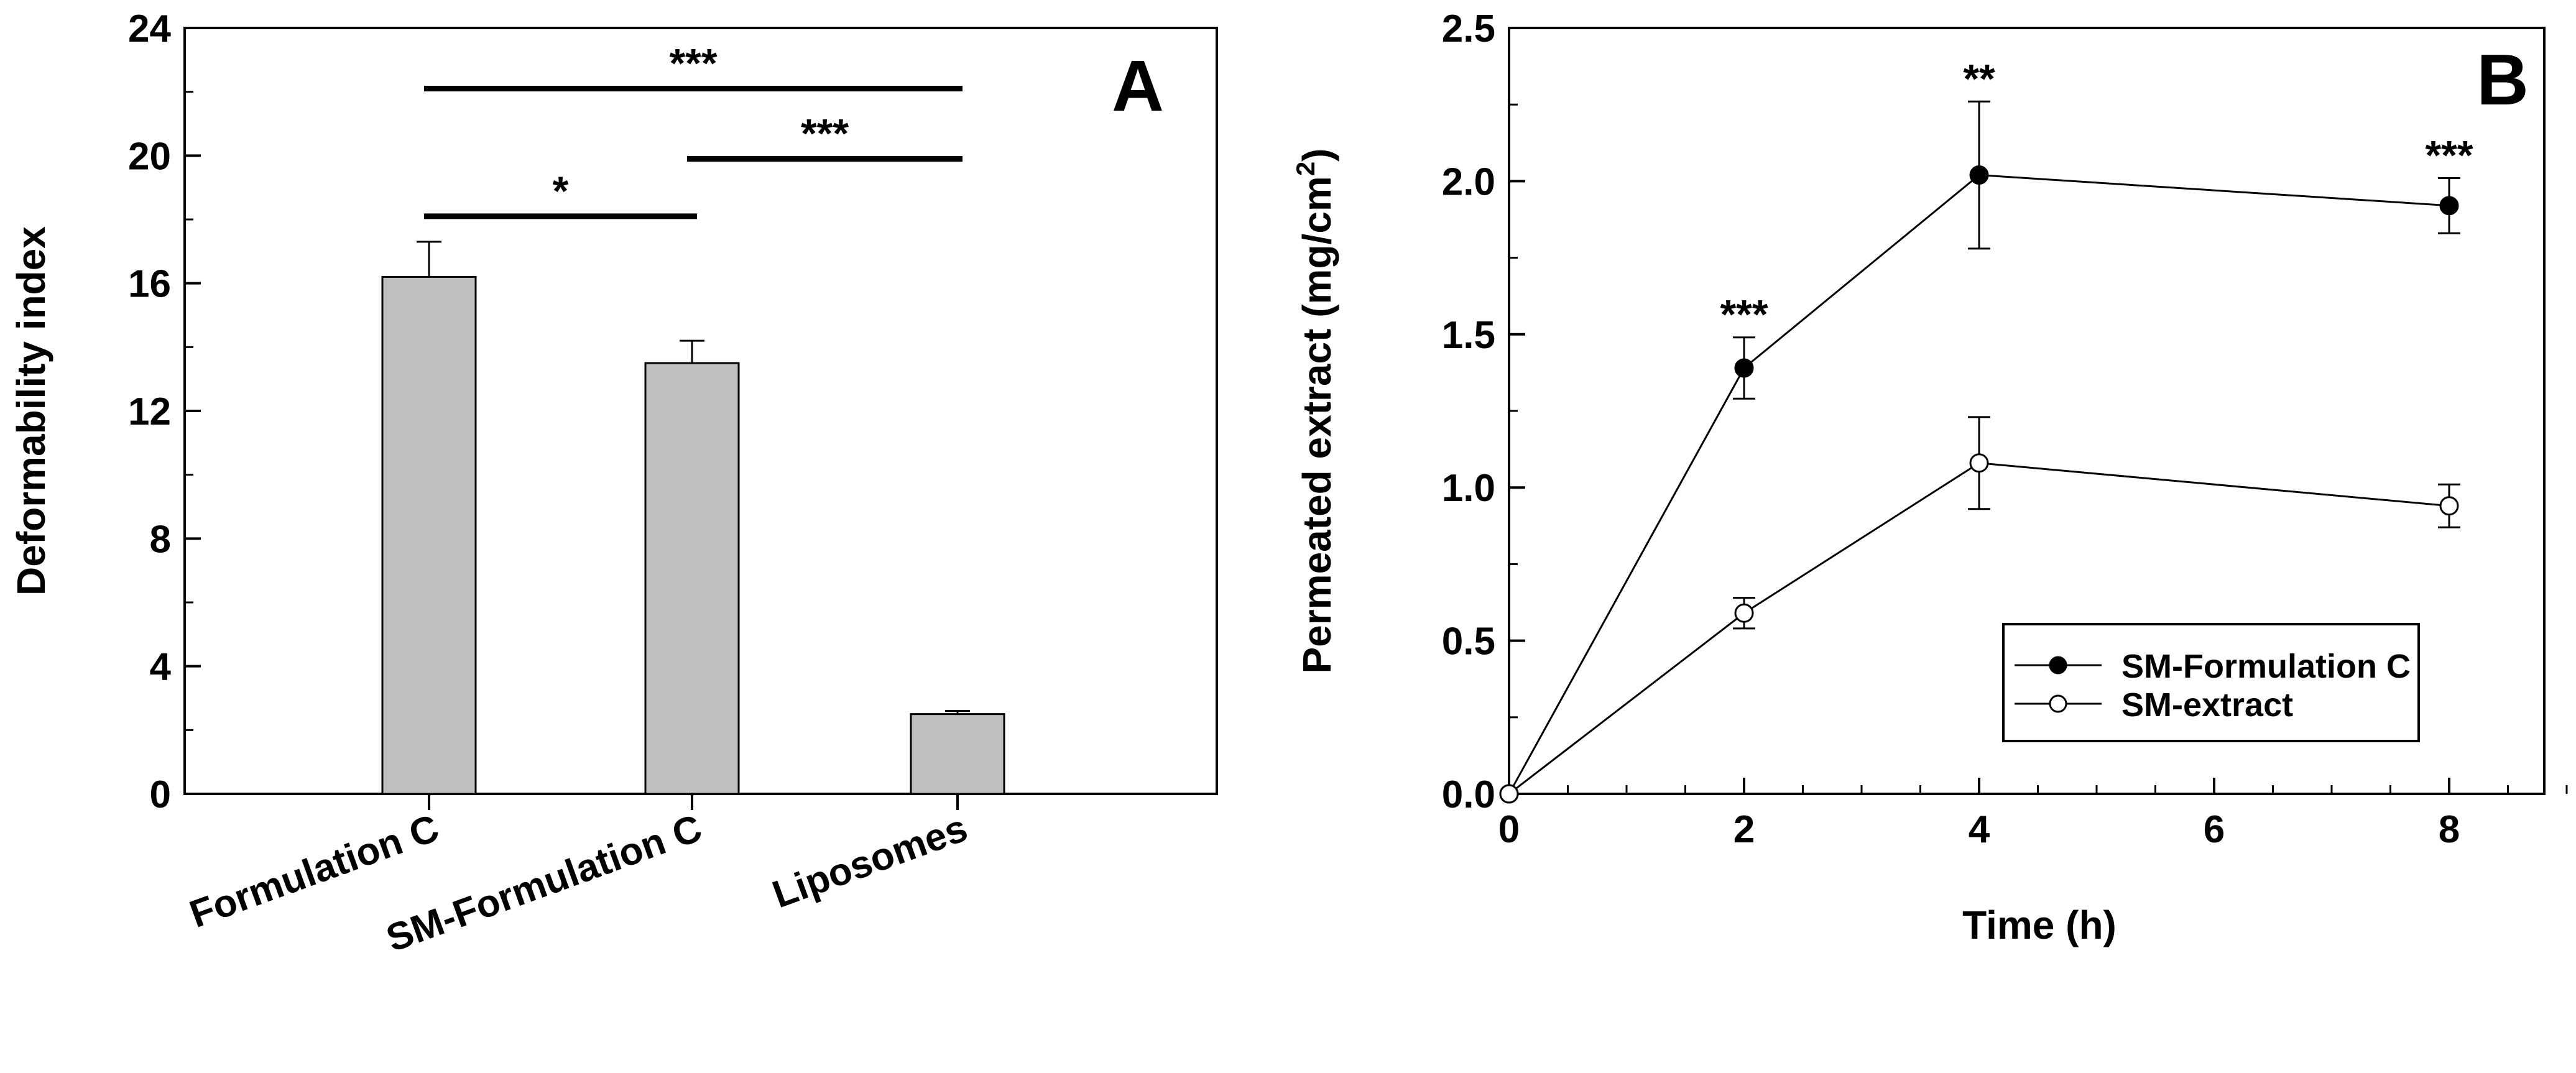  Describe the element at coordinates (160, 794) in the screenshot. I see `y-tick-label: 0` at that location.